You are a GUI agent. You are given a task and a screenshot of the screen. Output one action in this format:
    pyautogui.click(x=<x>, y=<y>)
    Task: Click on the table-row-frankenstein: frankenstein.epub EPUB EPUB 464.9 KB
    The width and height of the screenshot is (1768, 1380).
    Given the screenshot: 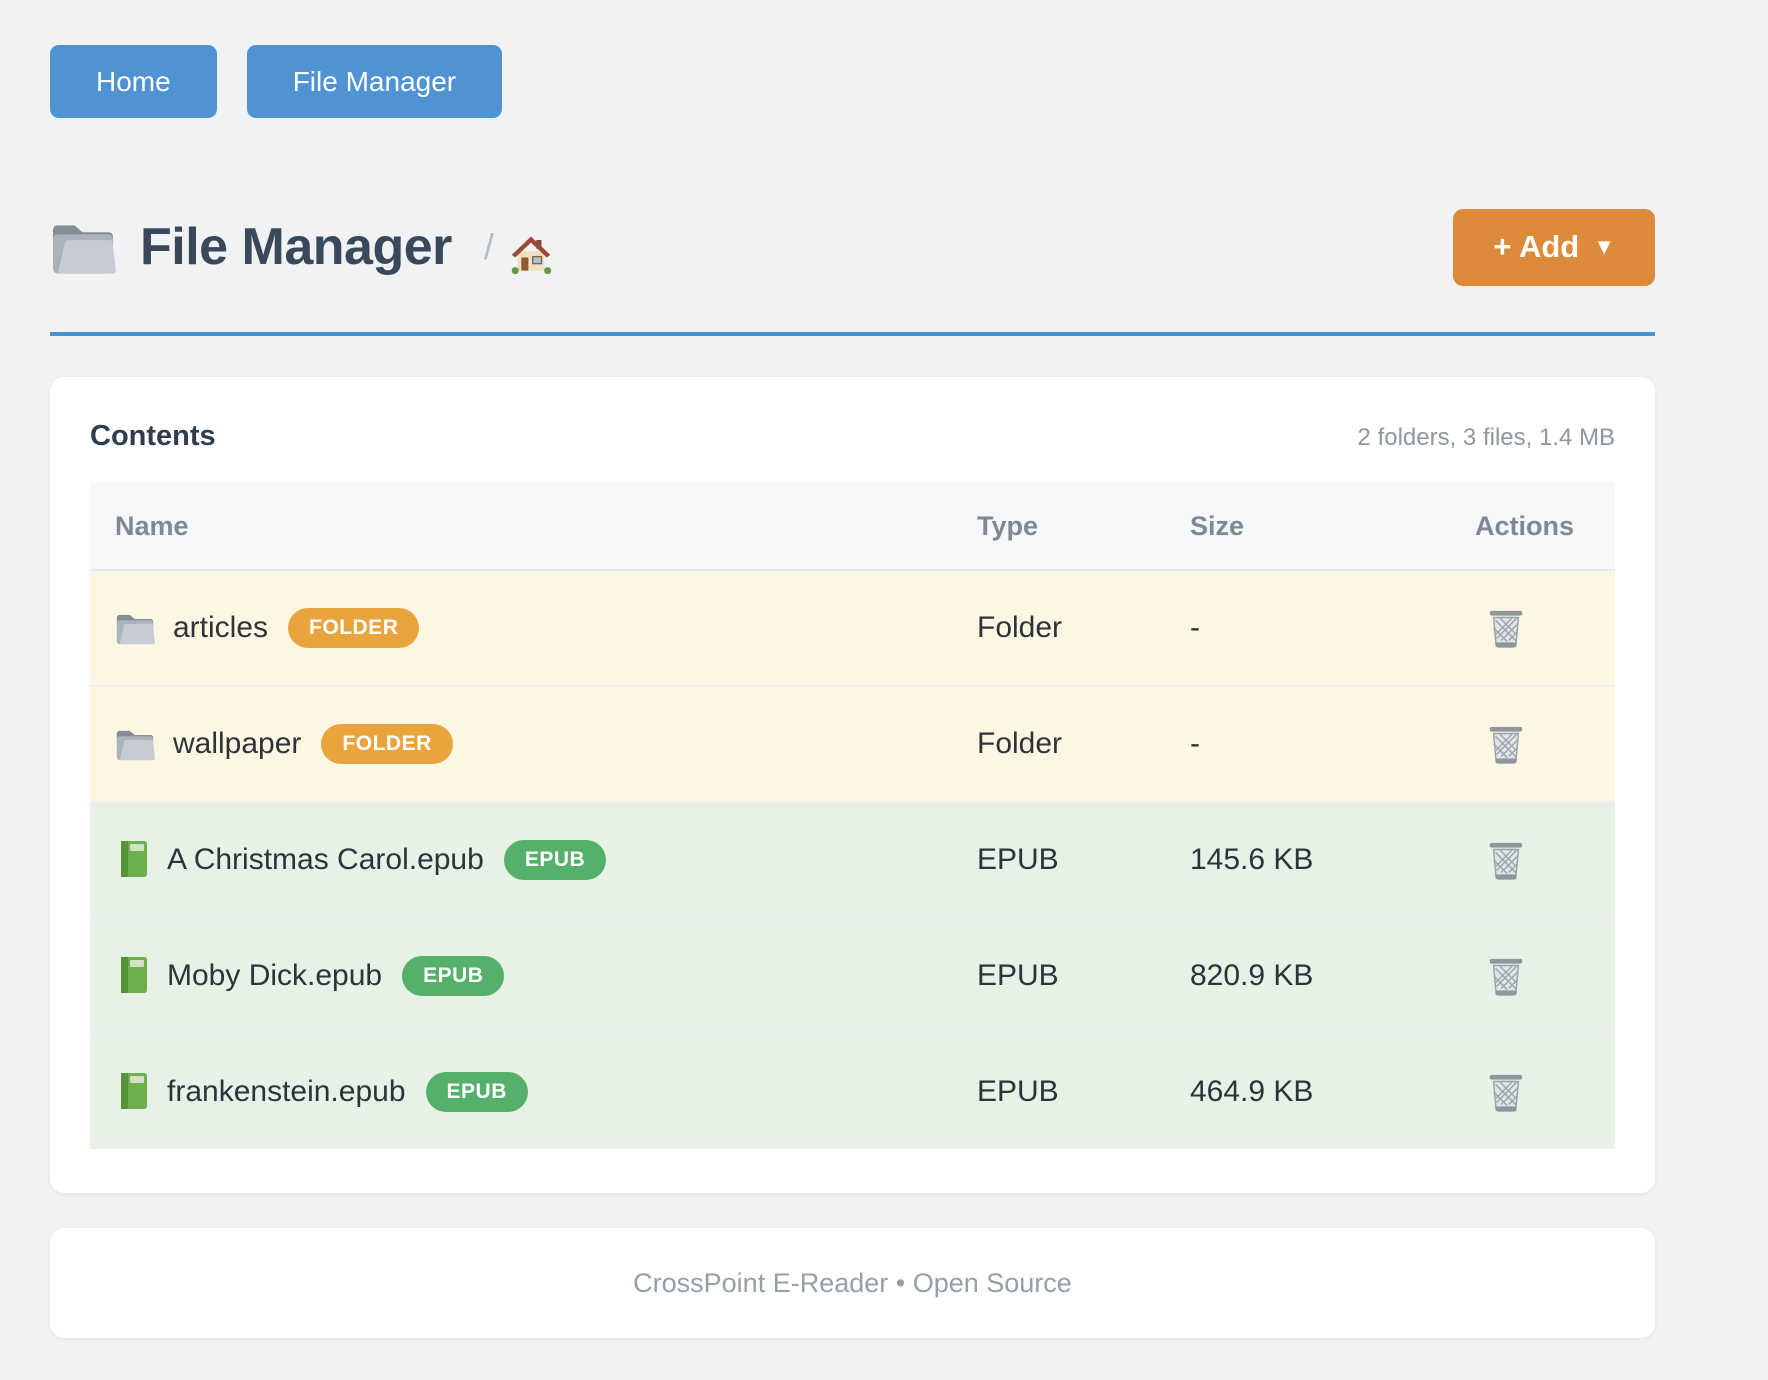 What is the action you would take?
    pyautogui.click(x=852, y=1091)
    